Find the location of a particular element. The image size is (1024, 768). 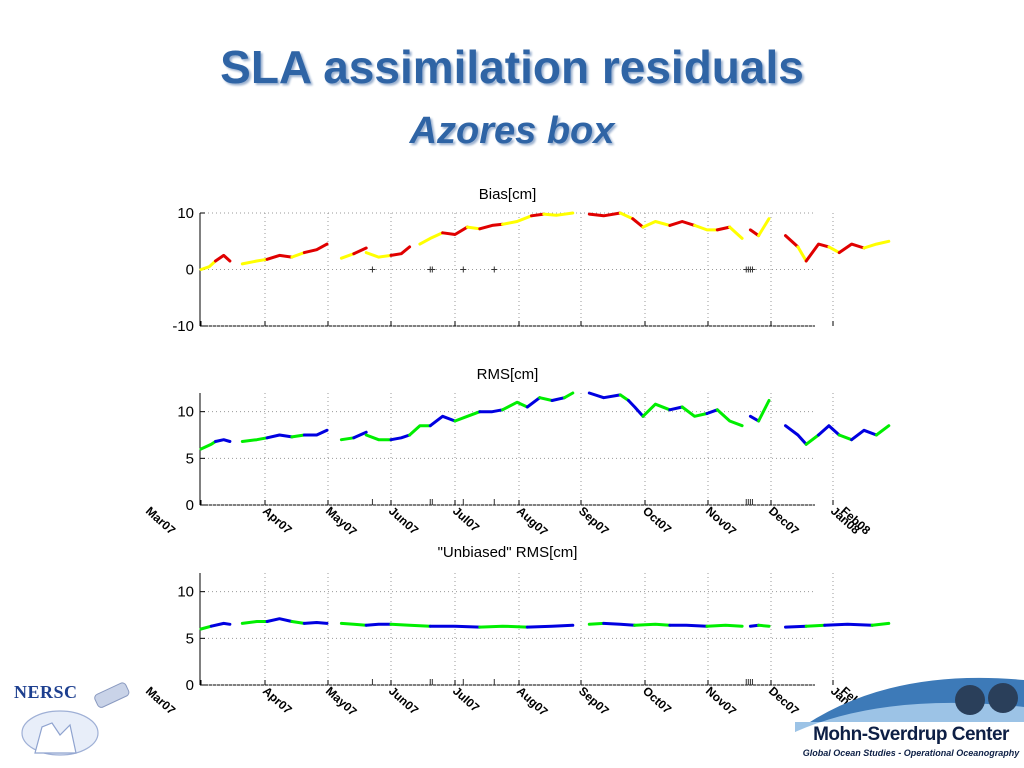

y-tick-label: 5 is located at coordinates (190, 458).